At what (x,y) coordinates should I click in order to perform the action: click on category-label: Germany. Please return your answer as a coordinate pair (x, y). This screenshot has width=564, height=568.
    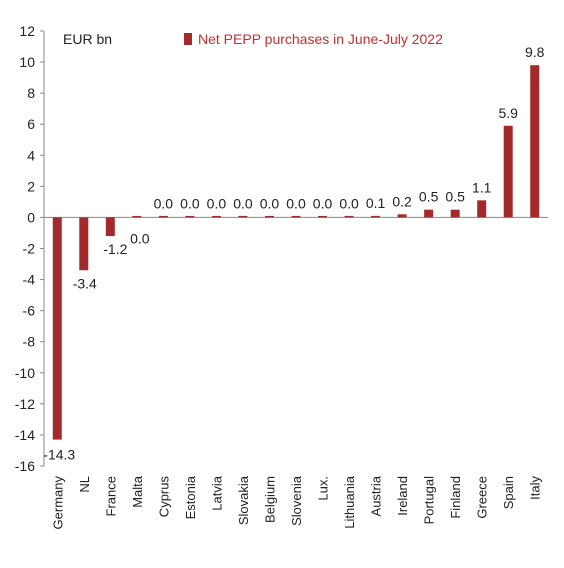
    Looking at the image, I should click on (57, 503).